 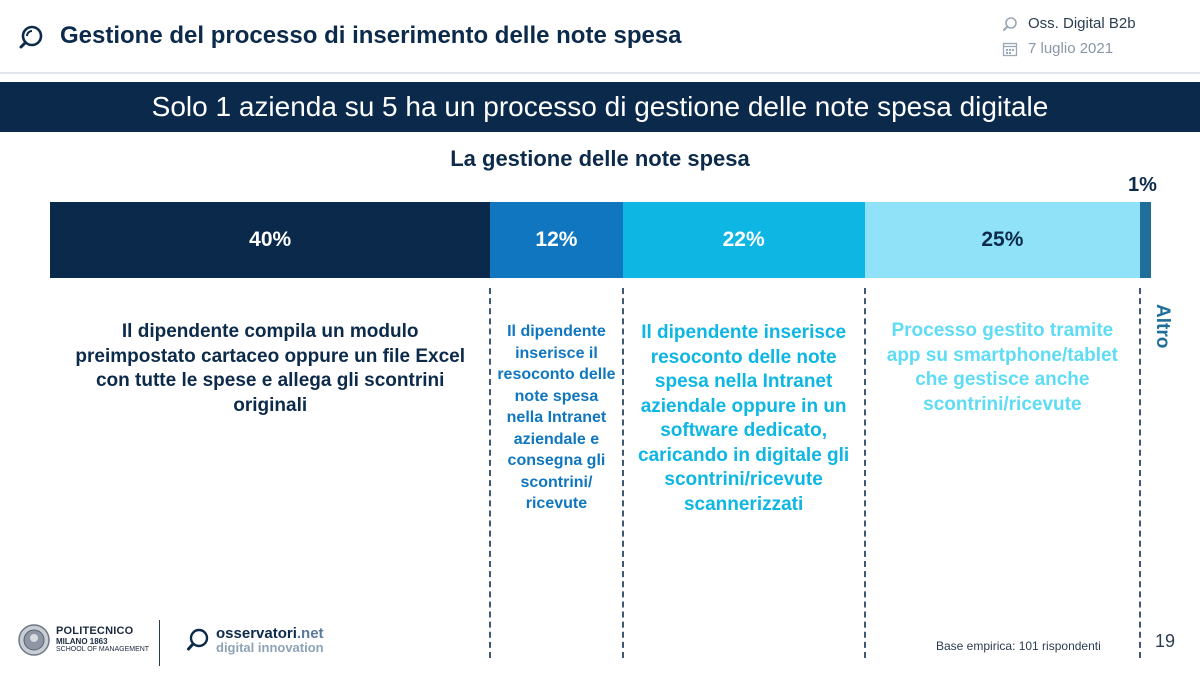 What do you see at coordinates (1142, 185) in the screenshot?
I see `bar-value-label-4: 1%` at bounding box center [1142, 185].